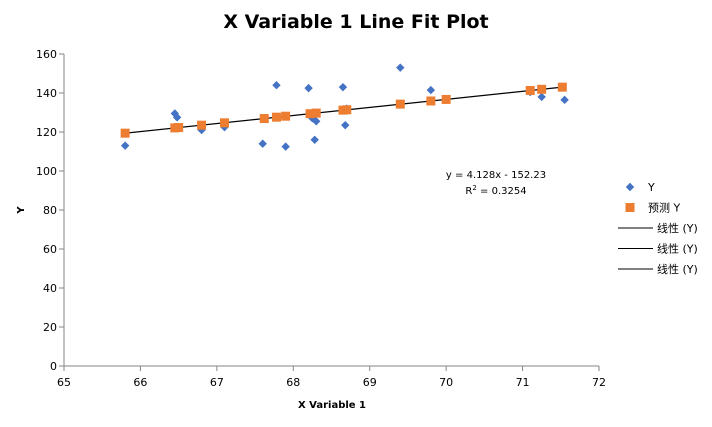 This screenshot has height=427, width=712. Describe the element at coordinates (502, 191) in the screenshot. I see `r2-value: = 0.3254` at that location.